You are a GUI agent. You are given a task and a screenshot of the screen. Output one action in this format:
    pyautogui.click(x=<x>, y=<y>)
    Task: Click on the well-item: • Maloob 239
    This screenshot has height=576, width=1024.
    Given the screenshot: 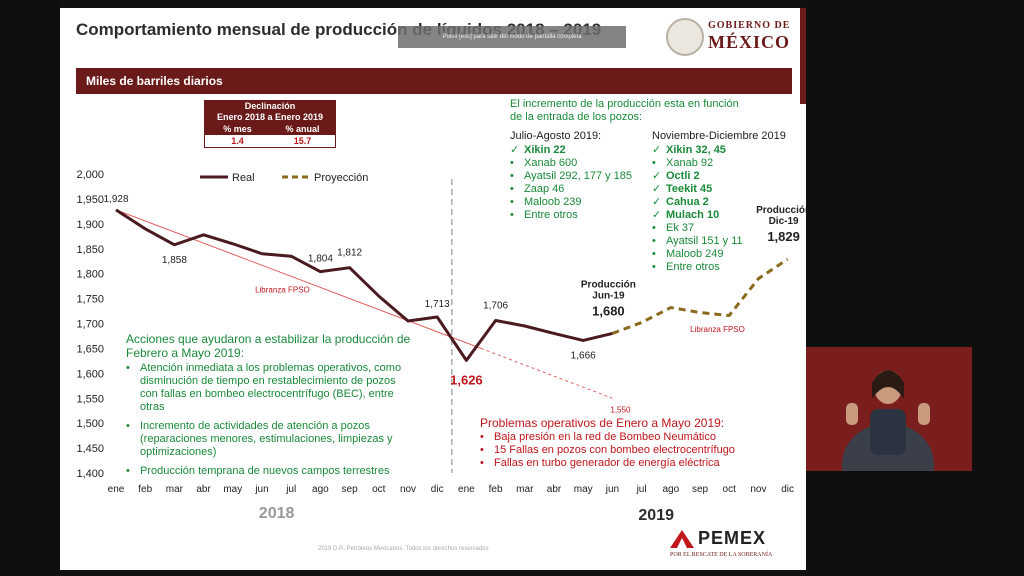 What is the action you would take?
    pyautogui.click(x=580, y=202)
    